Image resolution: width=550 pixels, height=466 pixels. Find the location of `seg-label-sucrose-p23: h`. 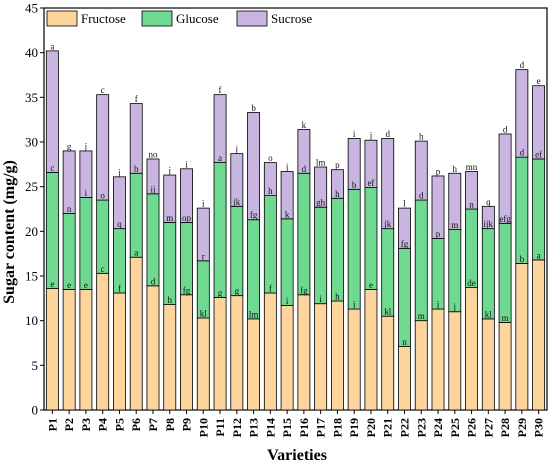

seg-label-sucrose-p23: h is located at coordinates (421, 137).